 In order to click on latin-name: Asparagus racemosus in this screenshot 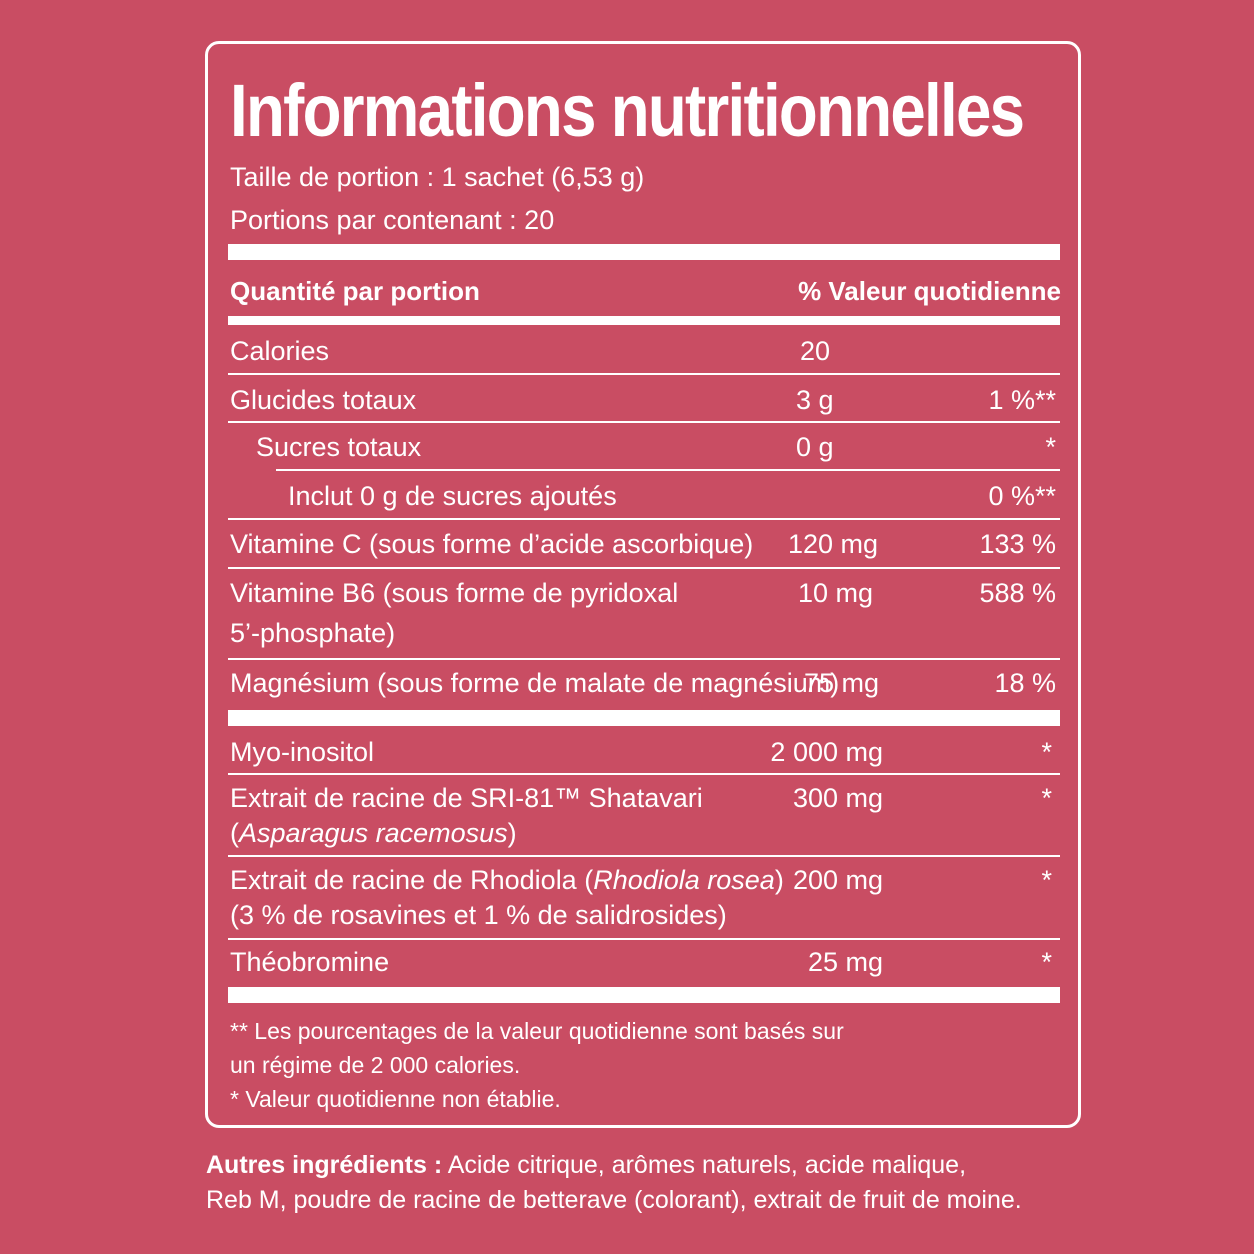, I will do `click(373, 833)`.